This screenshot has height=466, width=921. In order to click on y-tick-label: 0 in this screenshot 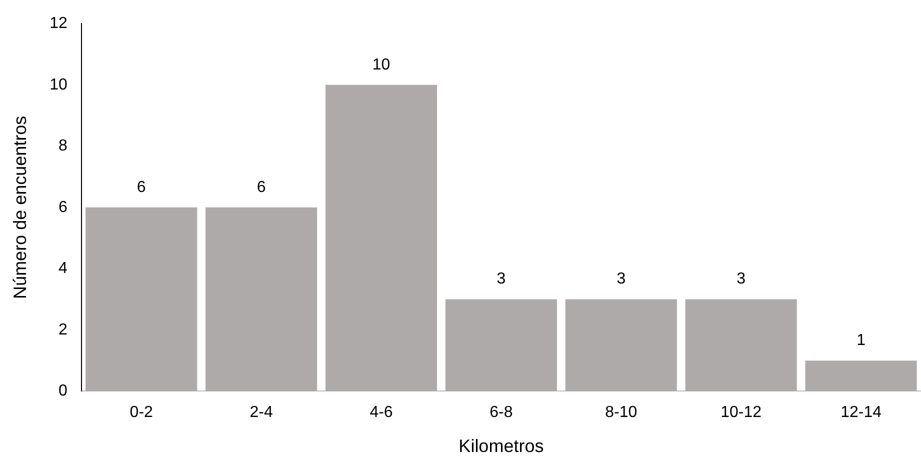, I will do `click(63, 391)`.